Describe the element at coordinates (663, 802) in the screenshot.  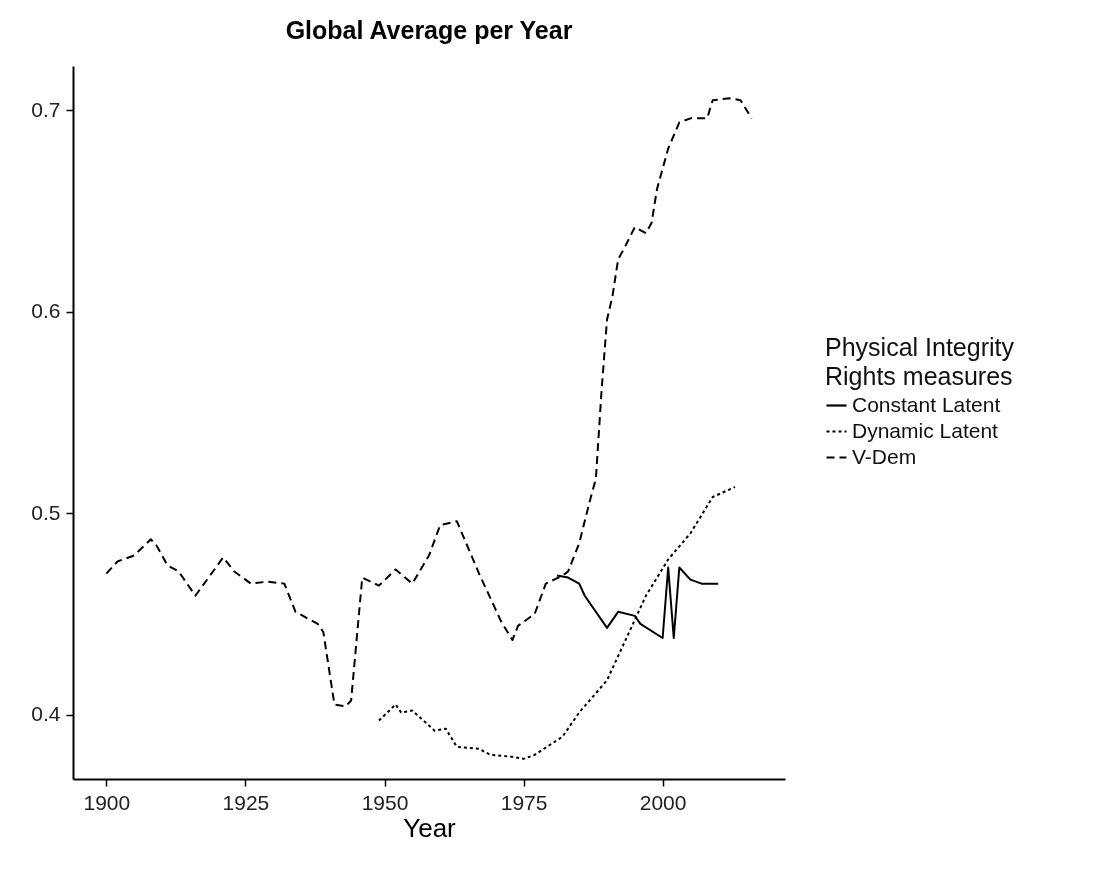
I see `x-tick-label: 2000` at that location.